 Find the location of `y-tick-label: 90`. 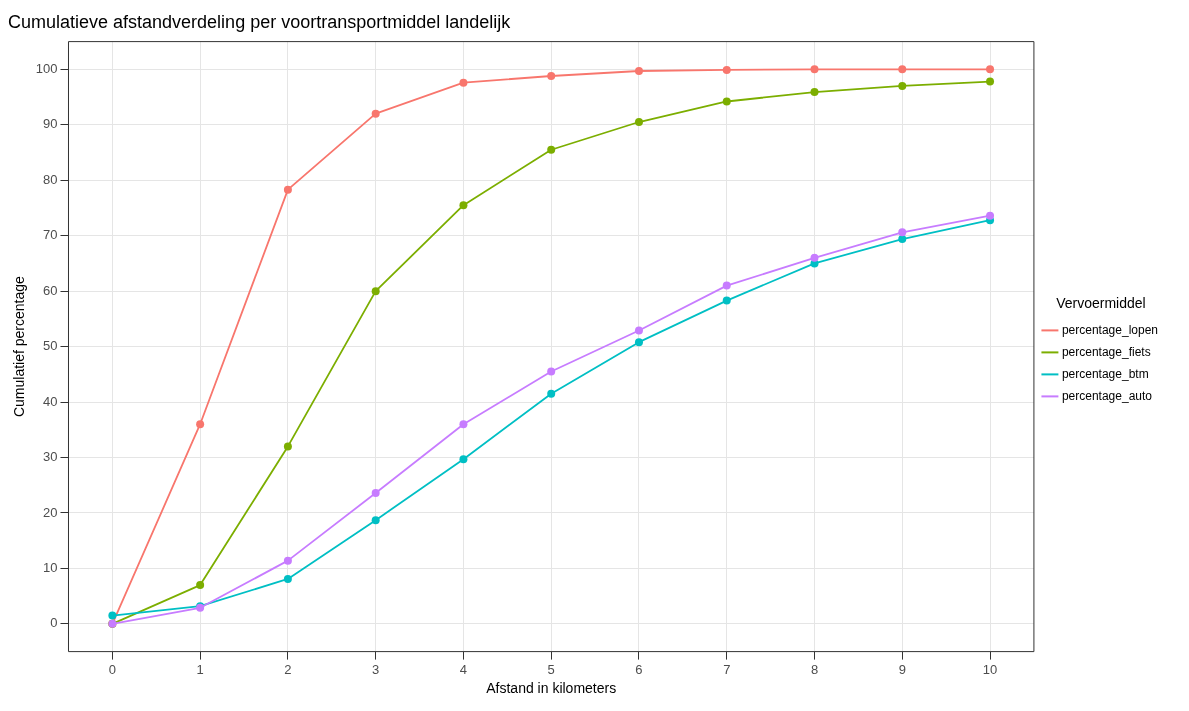

y-tick-label: 90 is located at coordinates (50, 124).